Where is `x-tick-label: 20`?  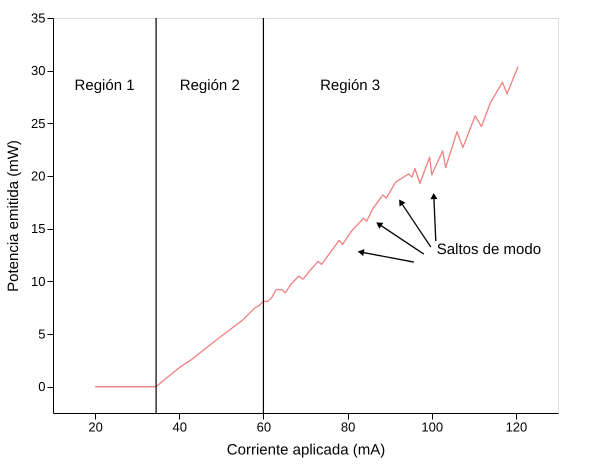
x-tick-label: 20 is located at coordinates (95, 427).